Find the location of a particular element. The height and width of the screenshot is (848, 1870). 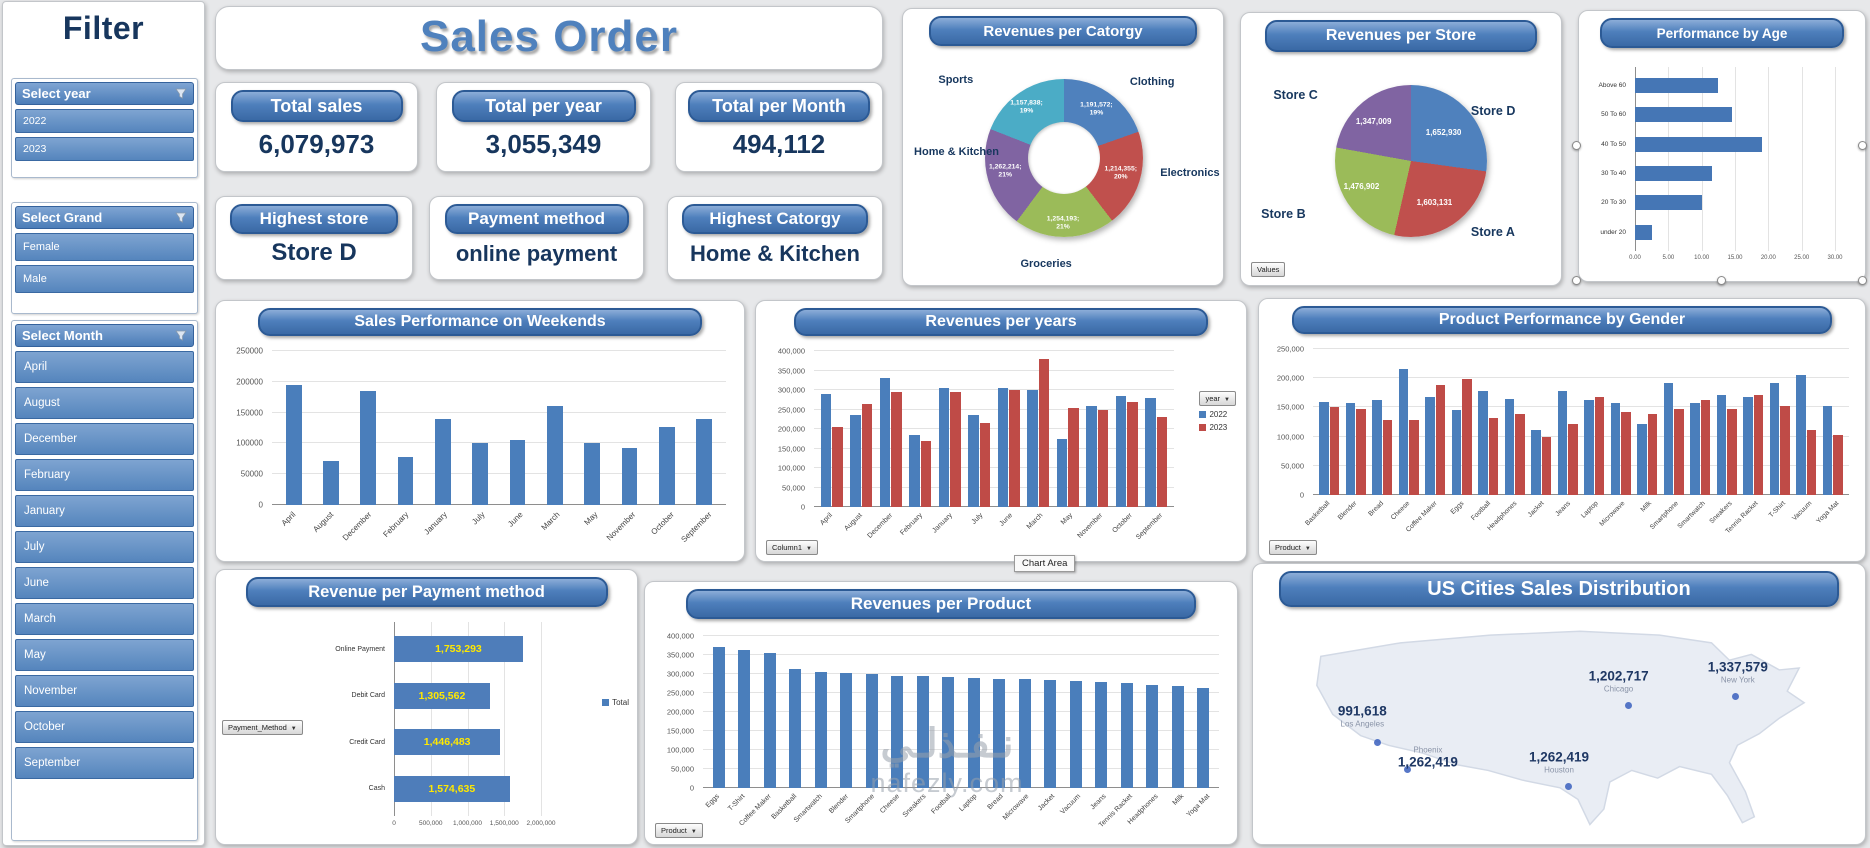

label-line: 20% is located at coordinates (1120, 177).